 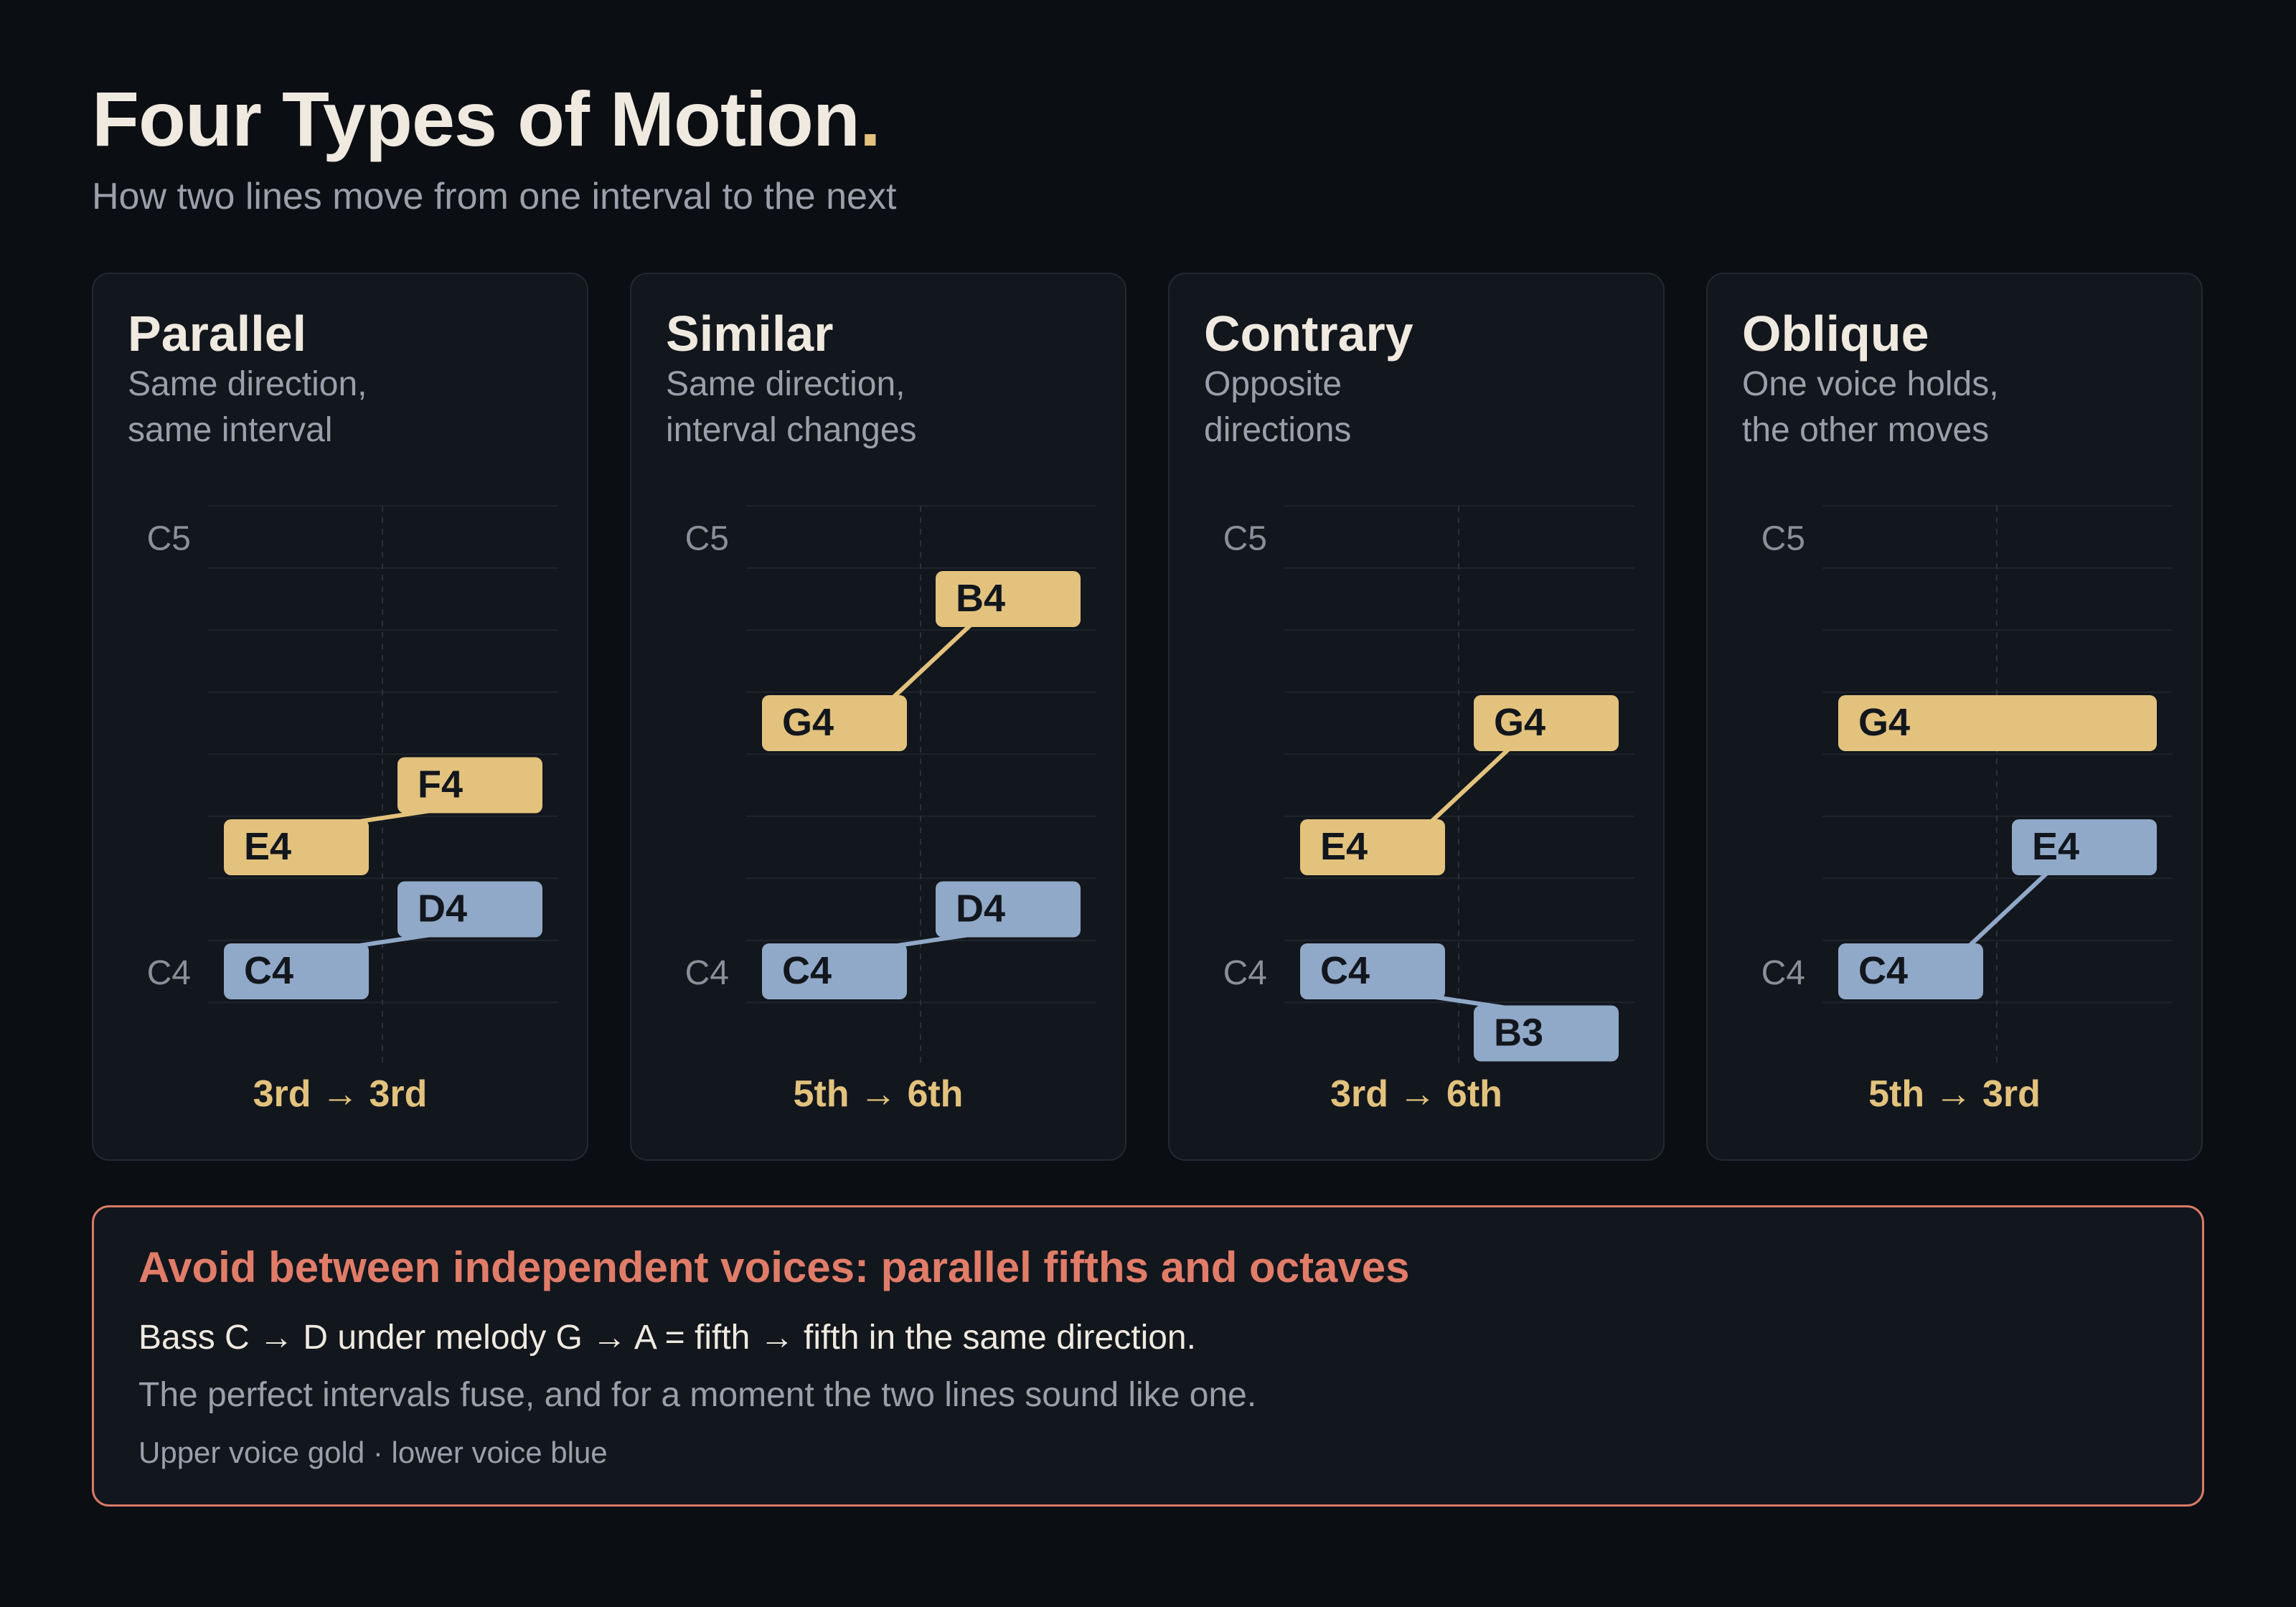 I want to click on lower-voice-note-label: B3, so click(x=1518, y=1033).